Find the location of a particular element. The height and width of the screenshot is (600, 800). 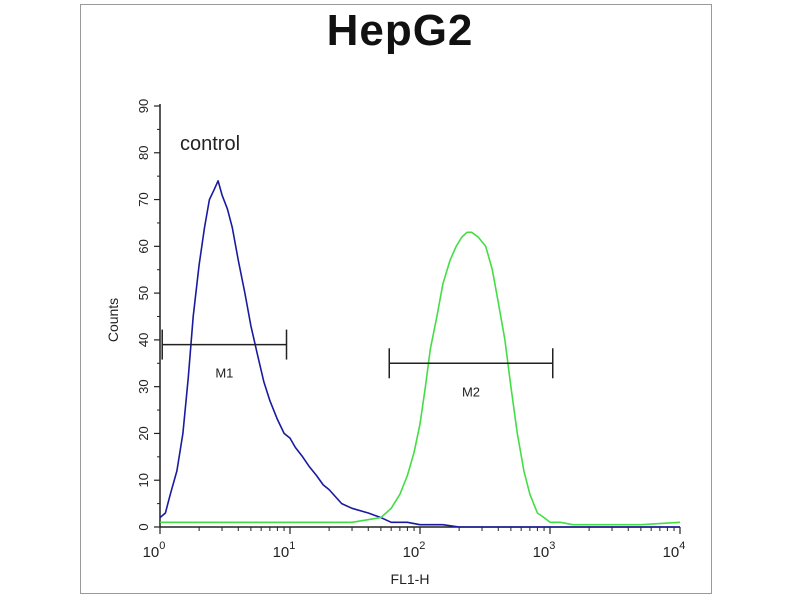

x-tick-label: 10² is located at coordinates (414, 550).